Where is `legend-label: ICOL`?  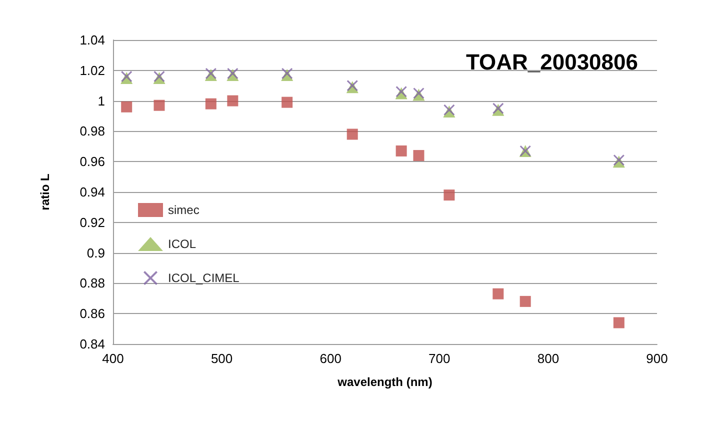
legend-label: ICOL is located at coordinates (182, 244).